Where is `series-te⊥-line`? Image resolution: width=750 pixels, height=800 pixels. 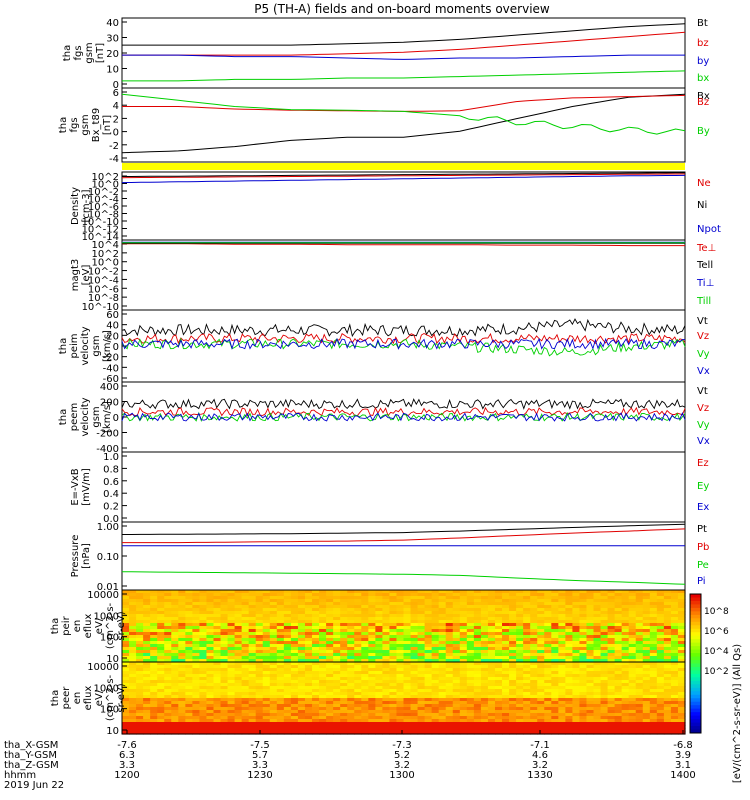
series-te⊥-line is located at coordinates (403, 245).